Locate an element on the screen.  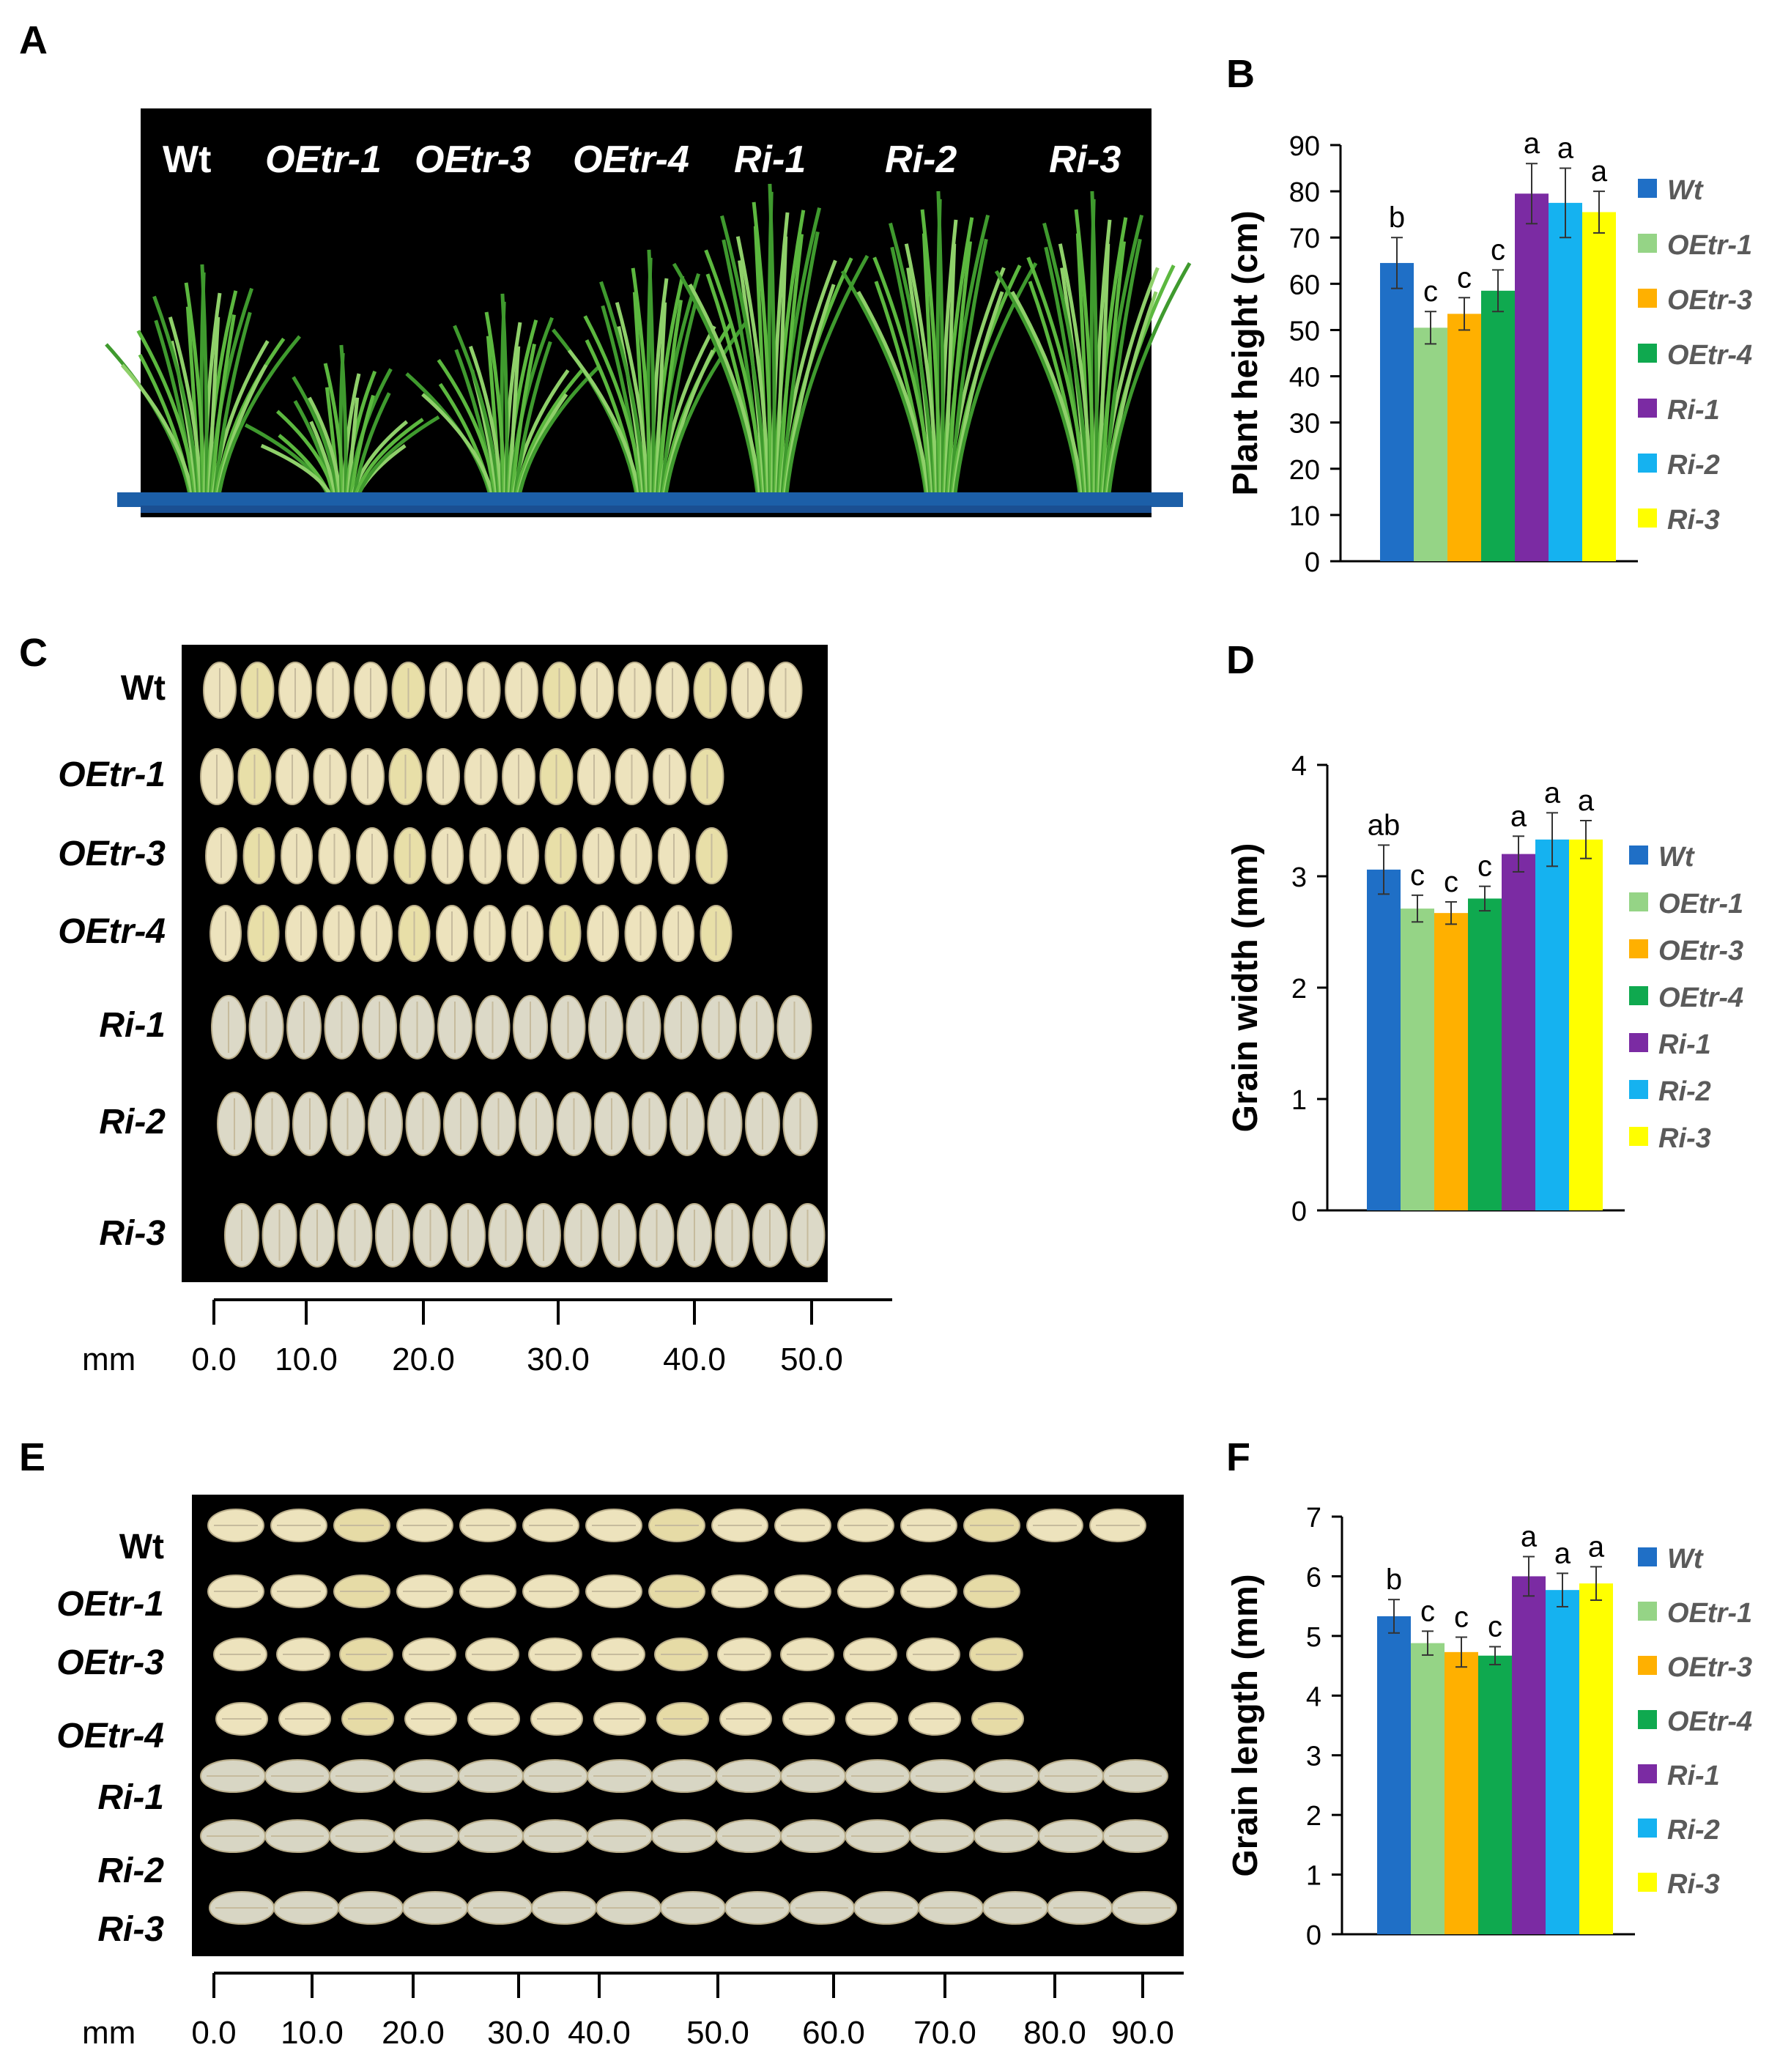
grain-width-row-label-5: Ri-1 is located at coordinates (132, 1025).